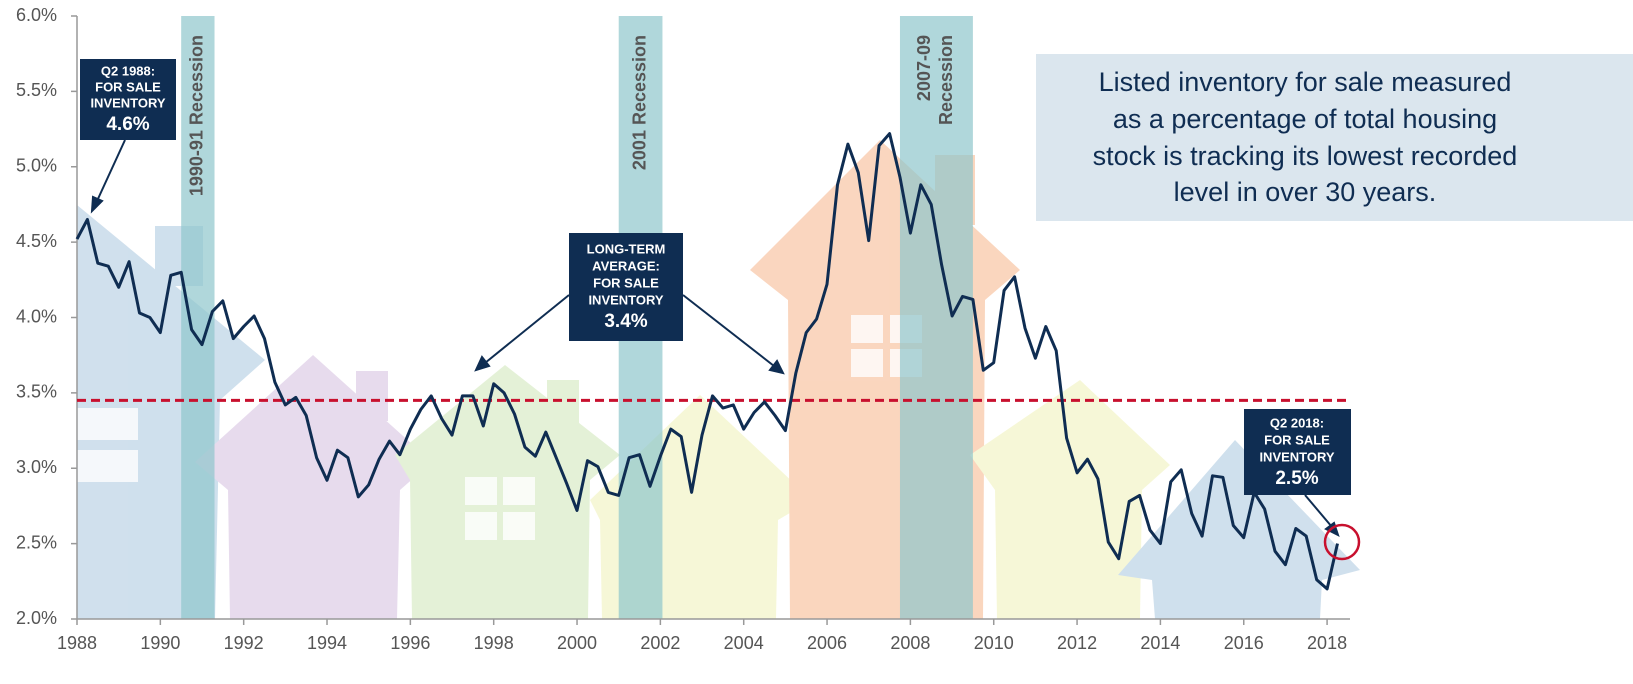  What do you see at coordinates (197, 115) in the screenshot?
I see `recession-label: 1990-91 Recession` at bounding box center [197, 115].